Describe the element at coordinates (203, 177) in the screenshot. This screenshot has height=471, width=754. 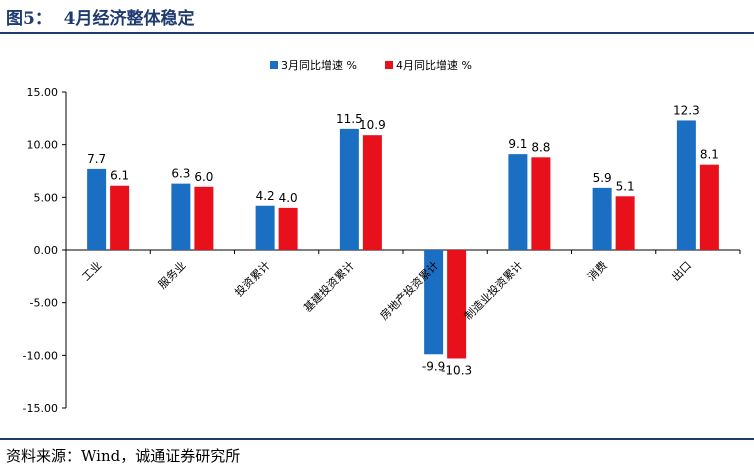
I see `data-label-2: 6.0` at that location.